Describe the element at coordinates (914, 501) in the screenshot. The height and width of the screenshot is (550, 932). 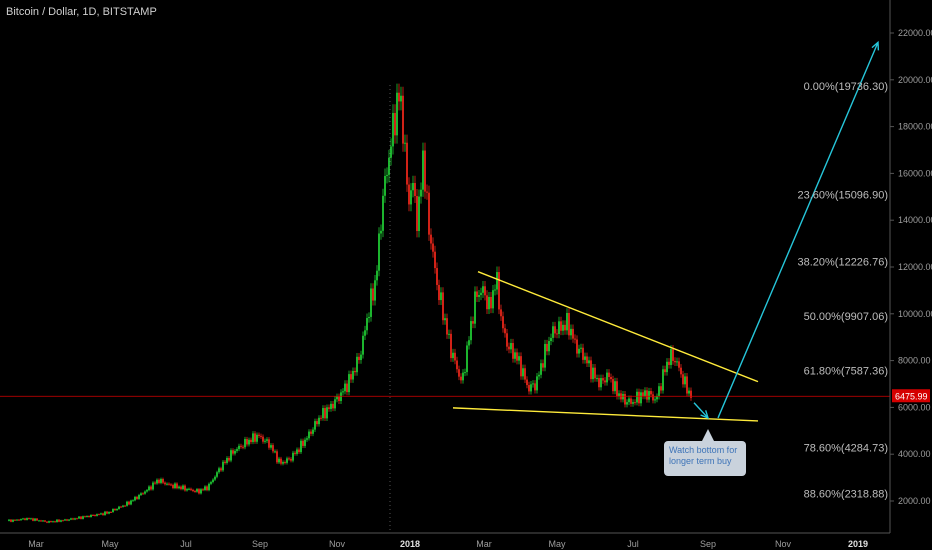
I see `y-tick-label: 2000.00` at that location.